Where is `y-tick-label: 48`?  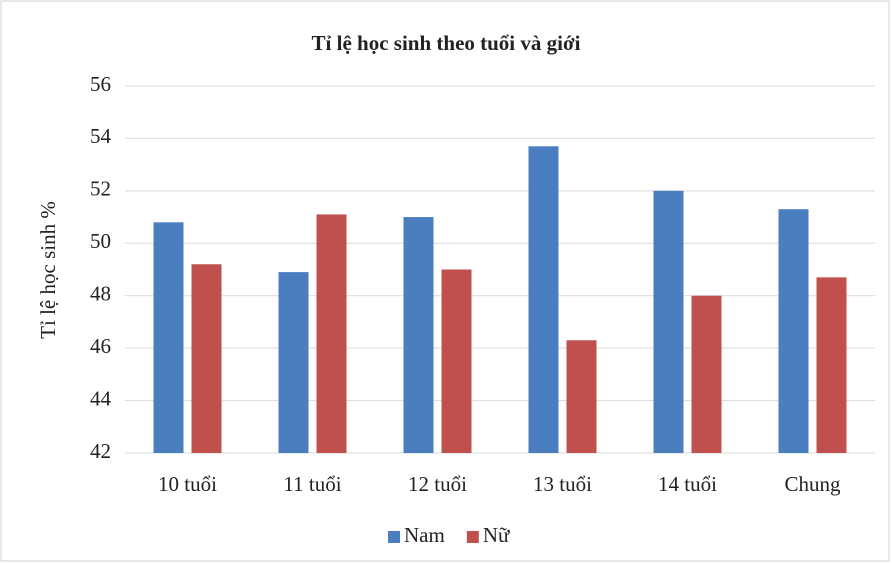
y-tick-label: 48 is located at coordinates (100, 294).